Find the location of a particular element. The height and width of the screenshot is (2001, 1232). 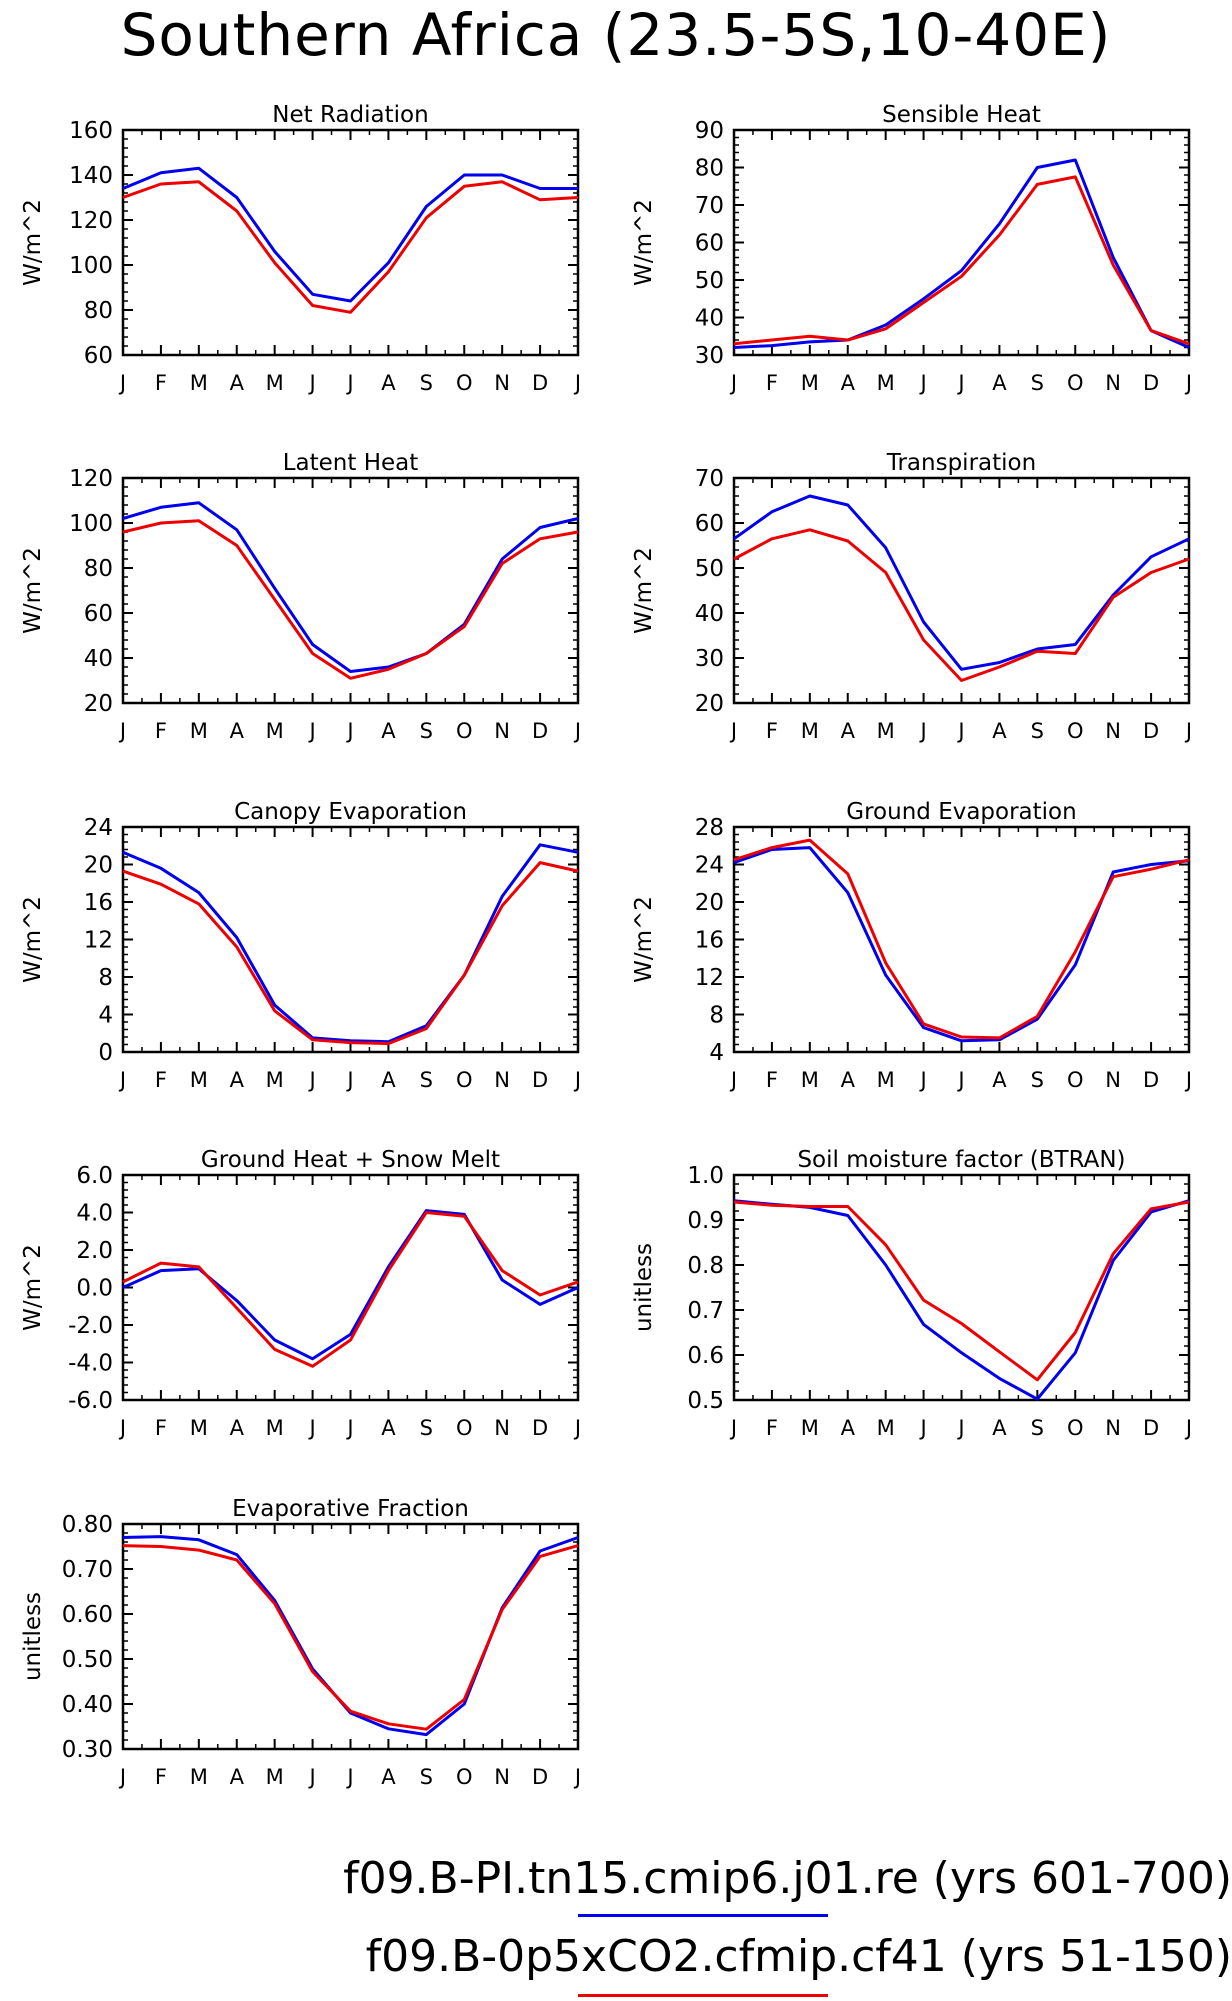

y-tick-label: 30 is located at coordinates (709, 659).